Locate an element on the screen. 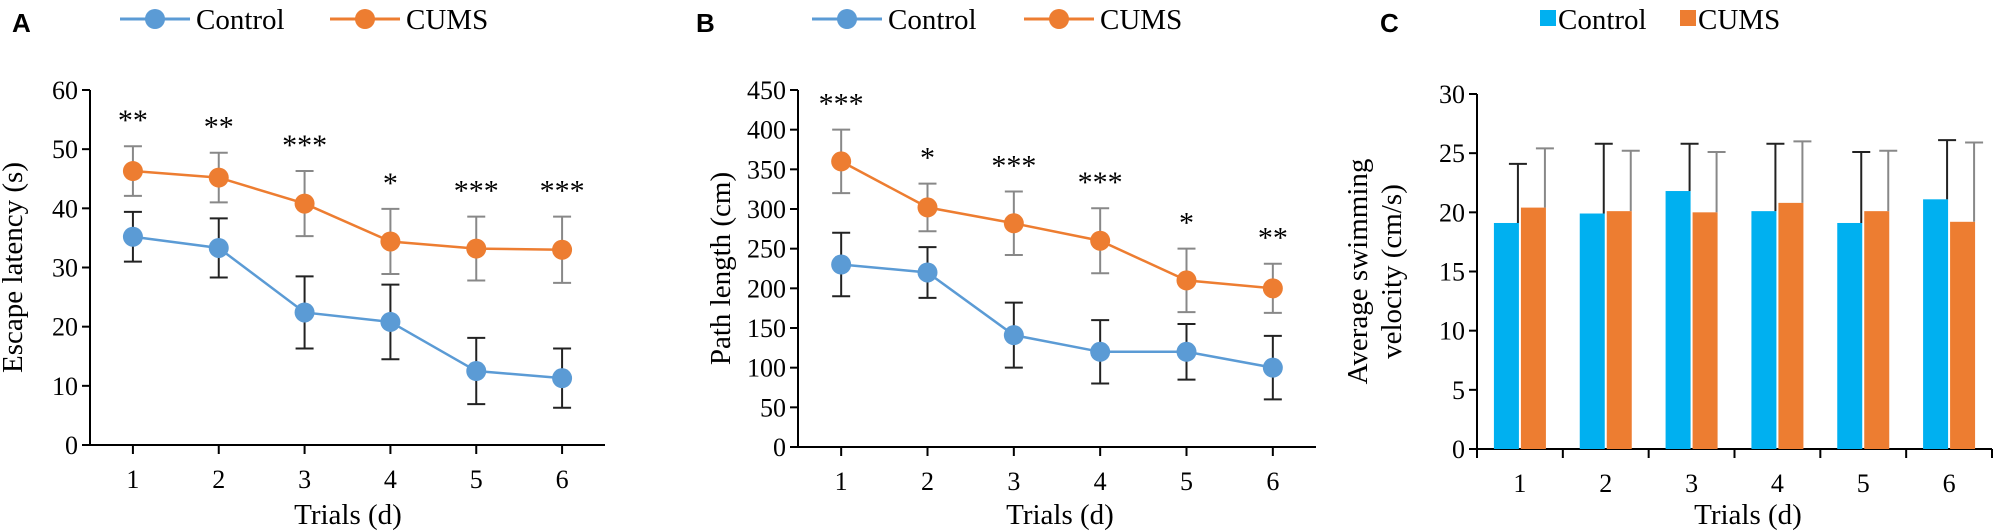 This screenshot has width=1999, height=531. y-tick-label: 400 is located at coordinates (766, 130).